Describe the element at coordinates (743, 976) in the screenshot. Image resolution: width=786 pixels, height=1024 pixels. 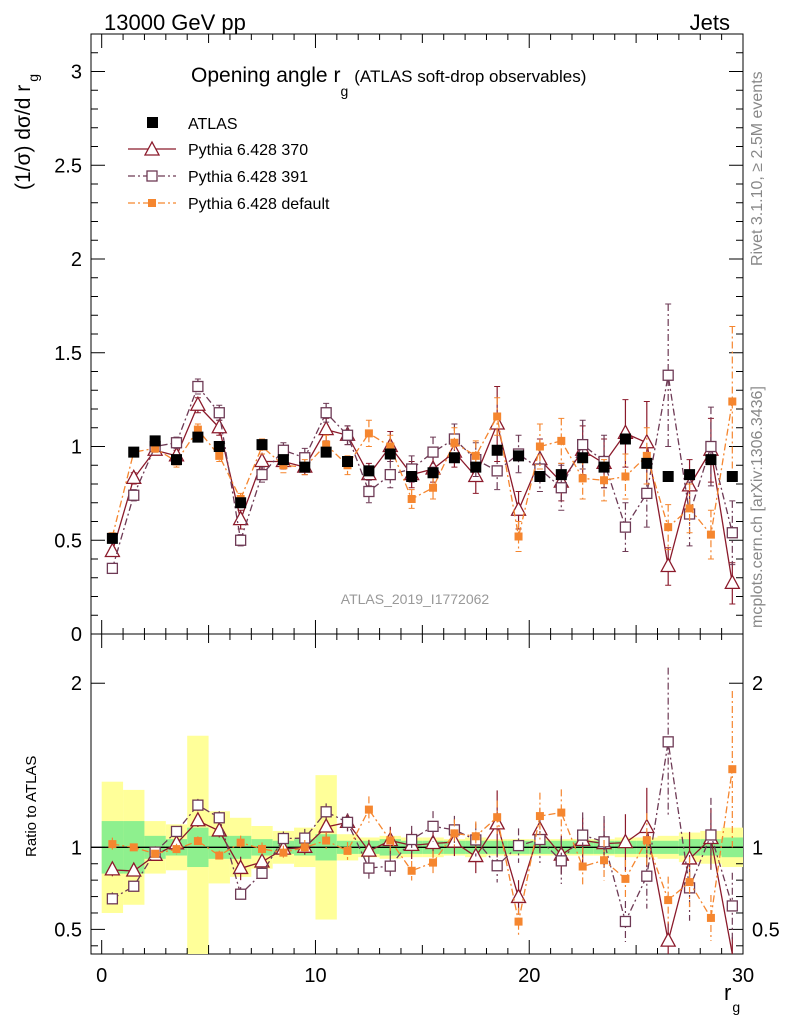
I see `x-tick-label: 30` at that location.